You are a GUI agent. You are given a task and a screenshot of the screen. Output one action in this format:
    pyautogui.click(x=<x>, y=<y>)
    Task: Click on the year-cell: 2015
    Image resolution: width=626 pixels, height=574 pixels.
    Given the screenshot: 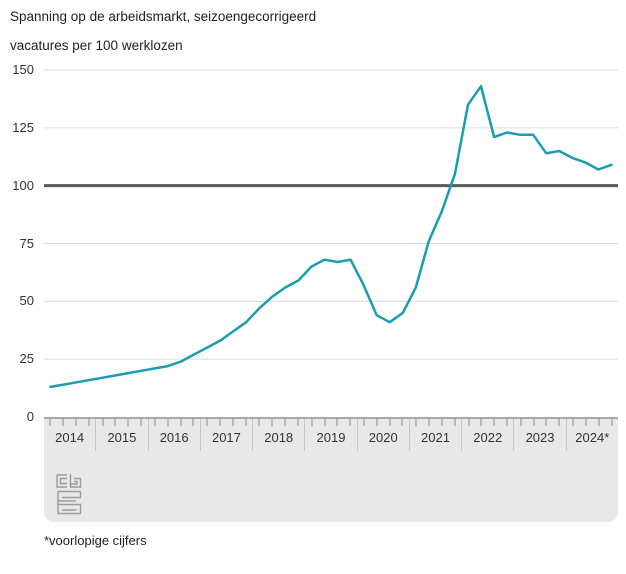 What is the action you would take?
    pyautogui.click(x=121, y=435)
    